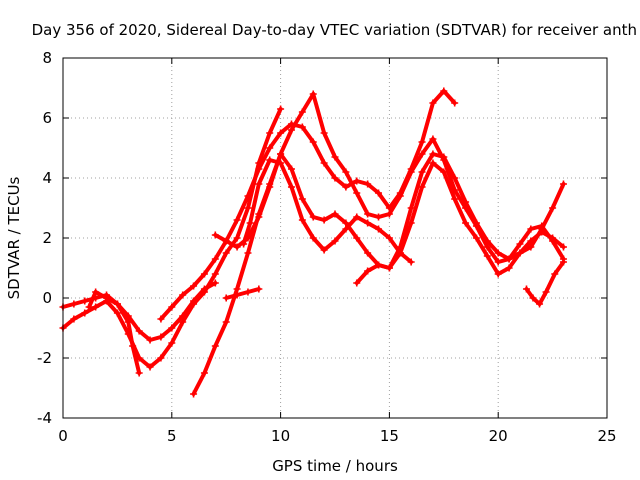 The image size is (640, 480). Describe the element at coordinates (47, 238) in the screenshot. I see `y-tick-label: 2` at that location.